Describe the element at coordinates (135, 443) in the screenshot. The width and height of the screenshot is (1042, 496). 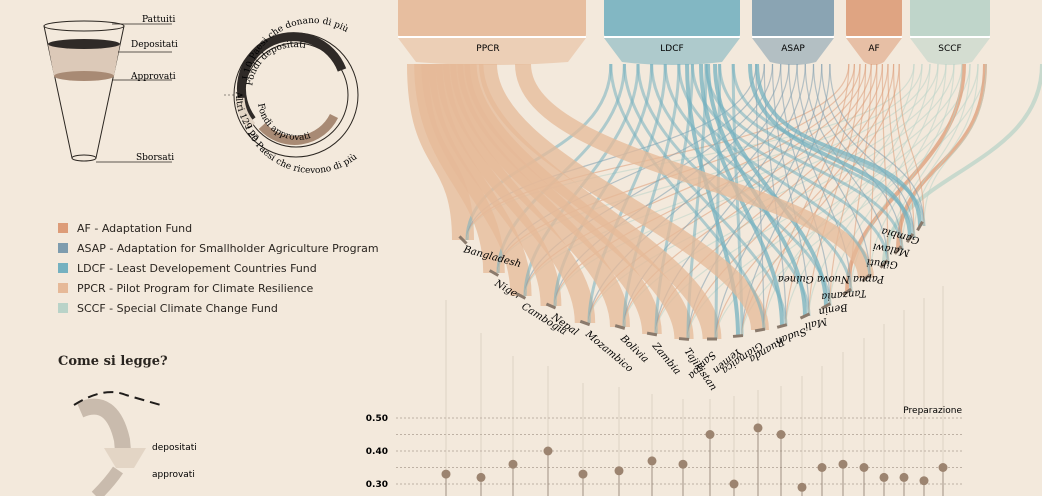
I see `howto-illustration: depositati approvati` at that location.